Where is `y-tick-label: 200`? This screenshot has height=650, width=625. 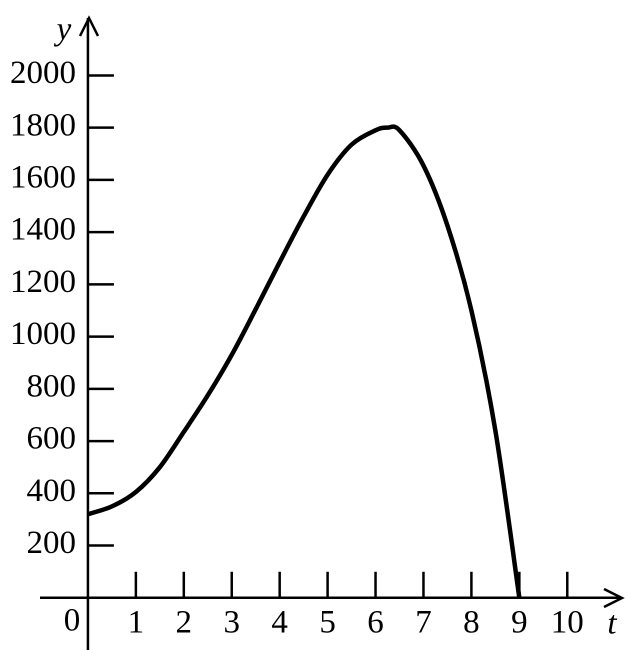
y-tick-label: 200 is located at coordinates (52, 543).